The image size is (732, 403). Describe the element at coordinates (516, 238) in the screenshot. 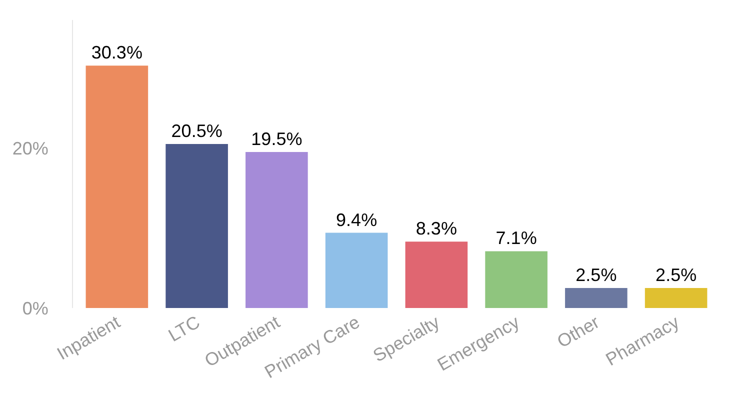

I see `data-label: 7.1%` at that location.